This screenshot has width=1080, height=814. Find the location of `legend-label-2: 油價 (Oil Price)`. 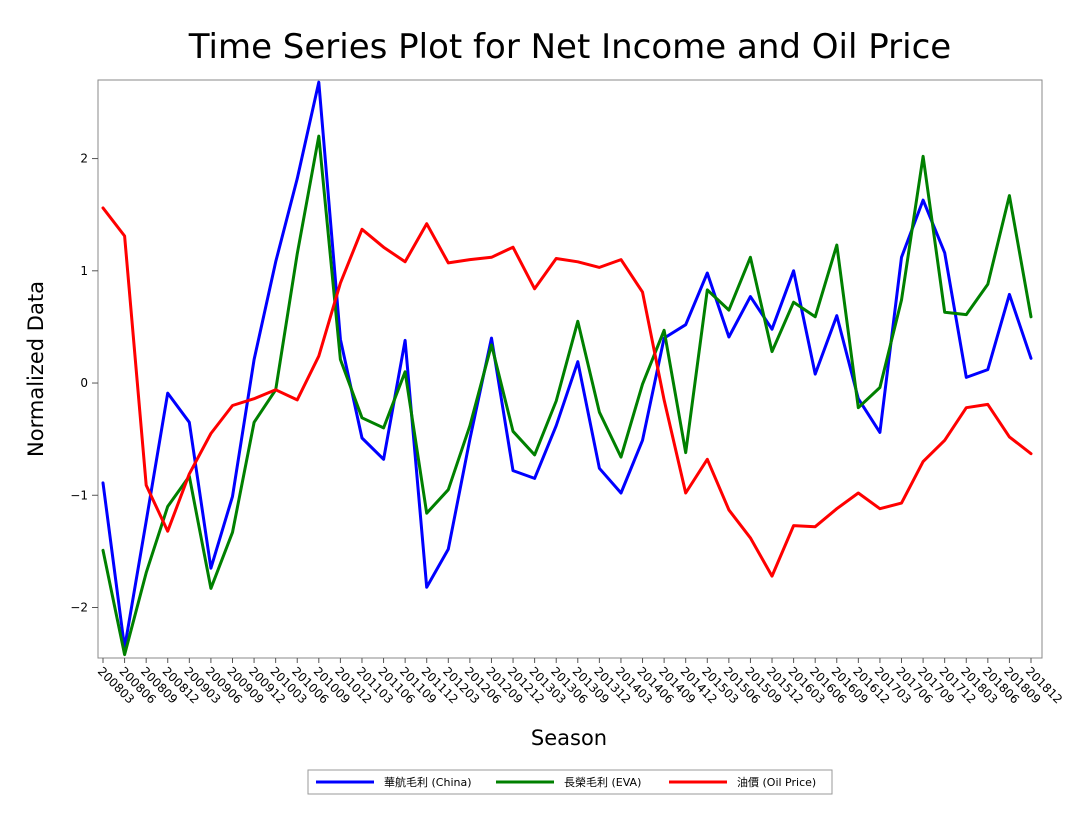

legend-label-2: 油價 (Oil Price) is located at coordinates (776, 782).